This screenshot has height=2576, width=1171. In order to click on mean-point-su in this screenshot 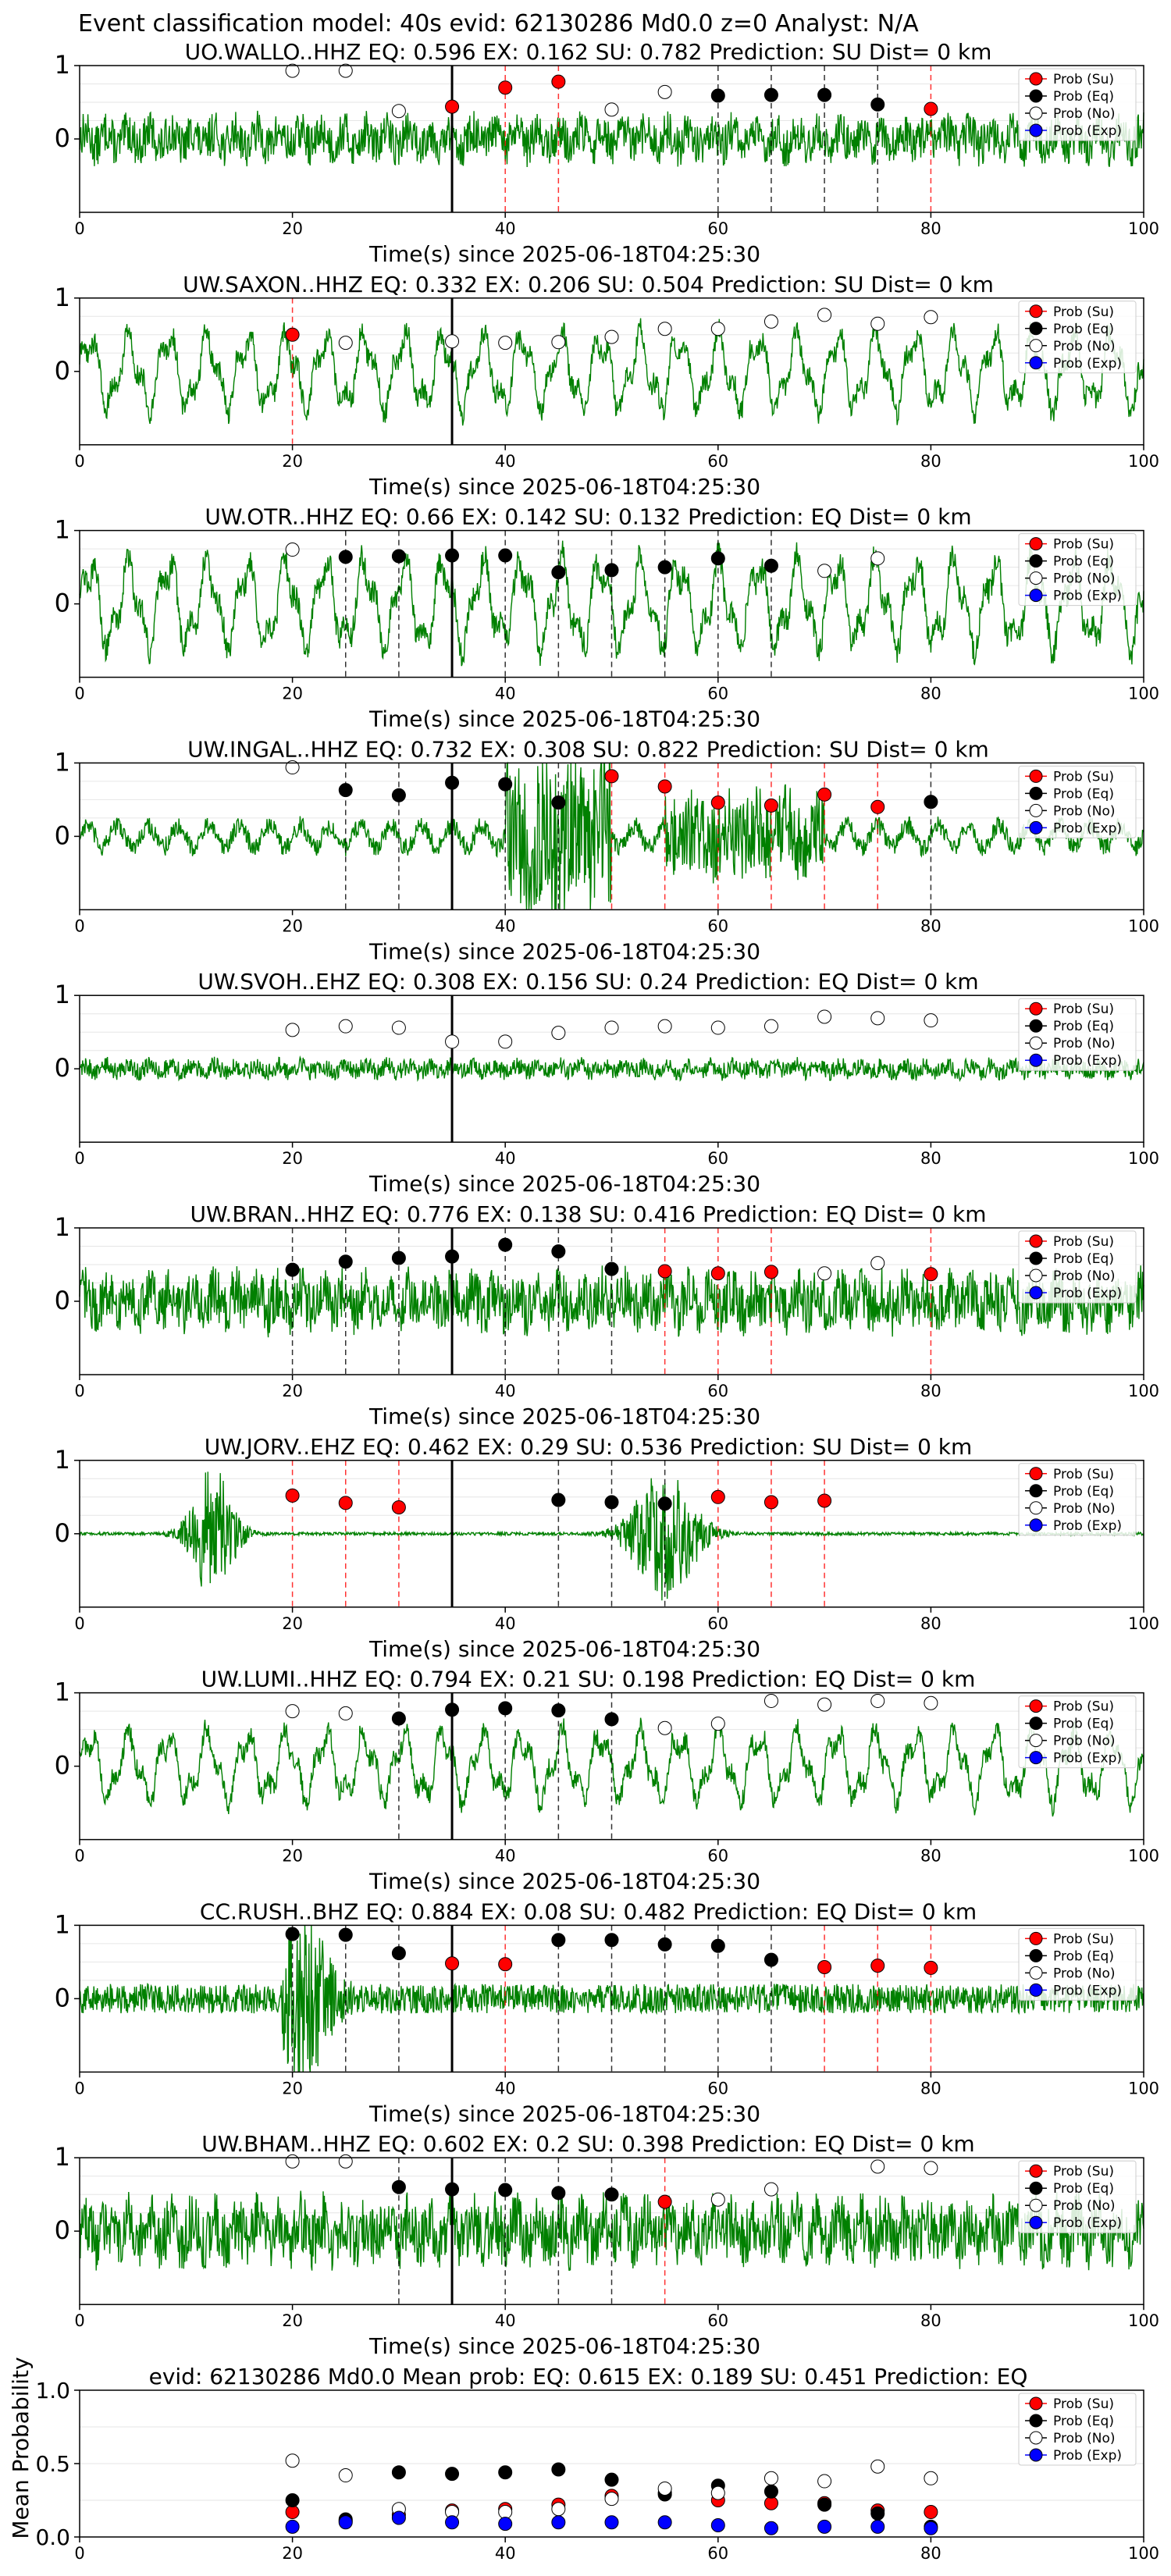, I will do `click(770, 2503)`.